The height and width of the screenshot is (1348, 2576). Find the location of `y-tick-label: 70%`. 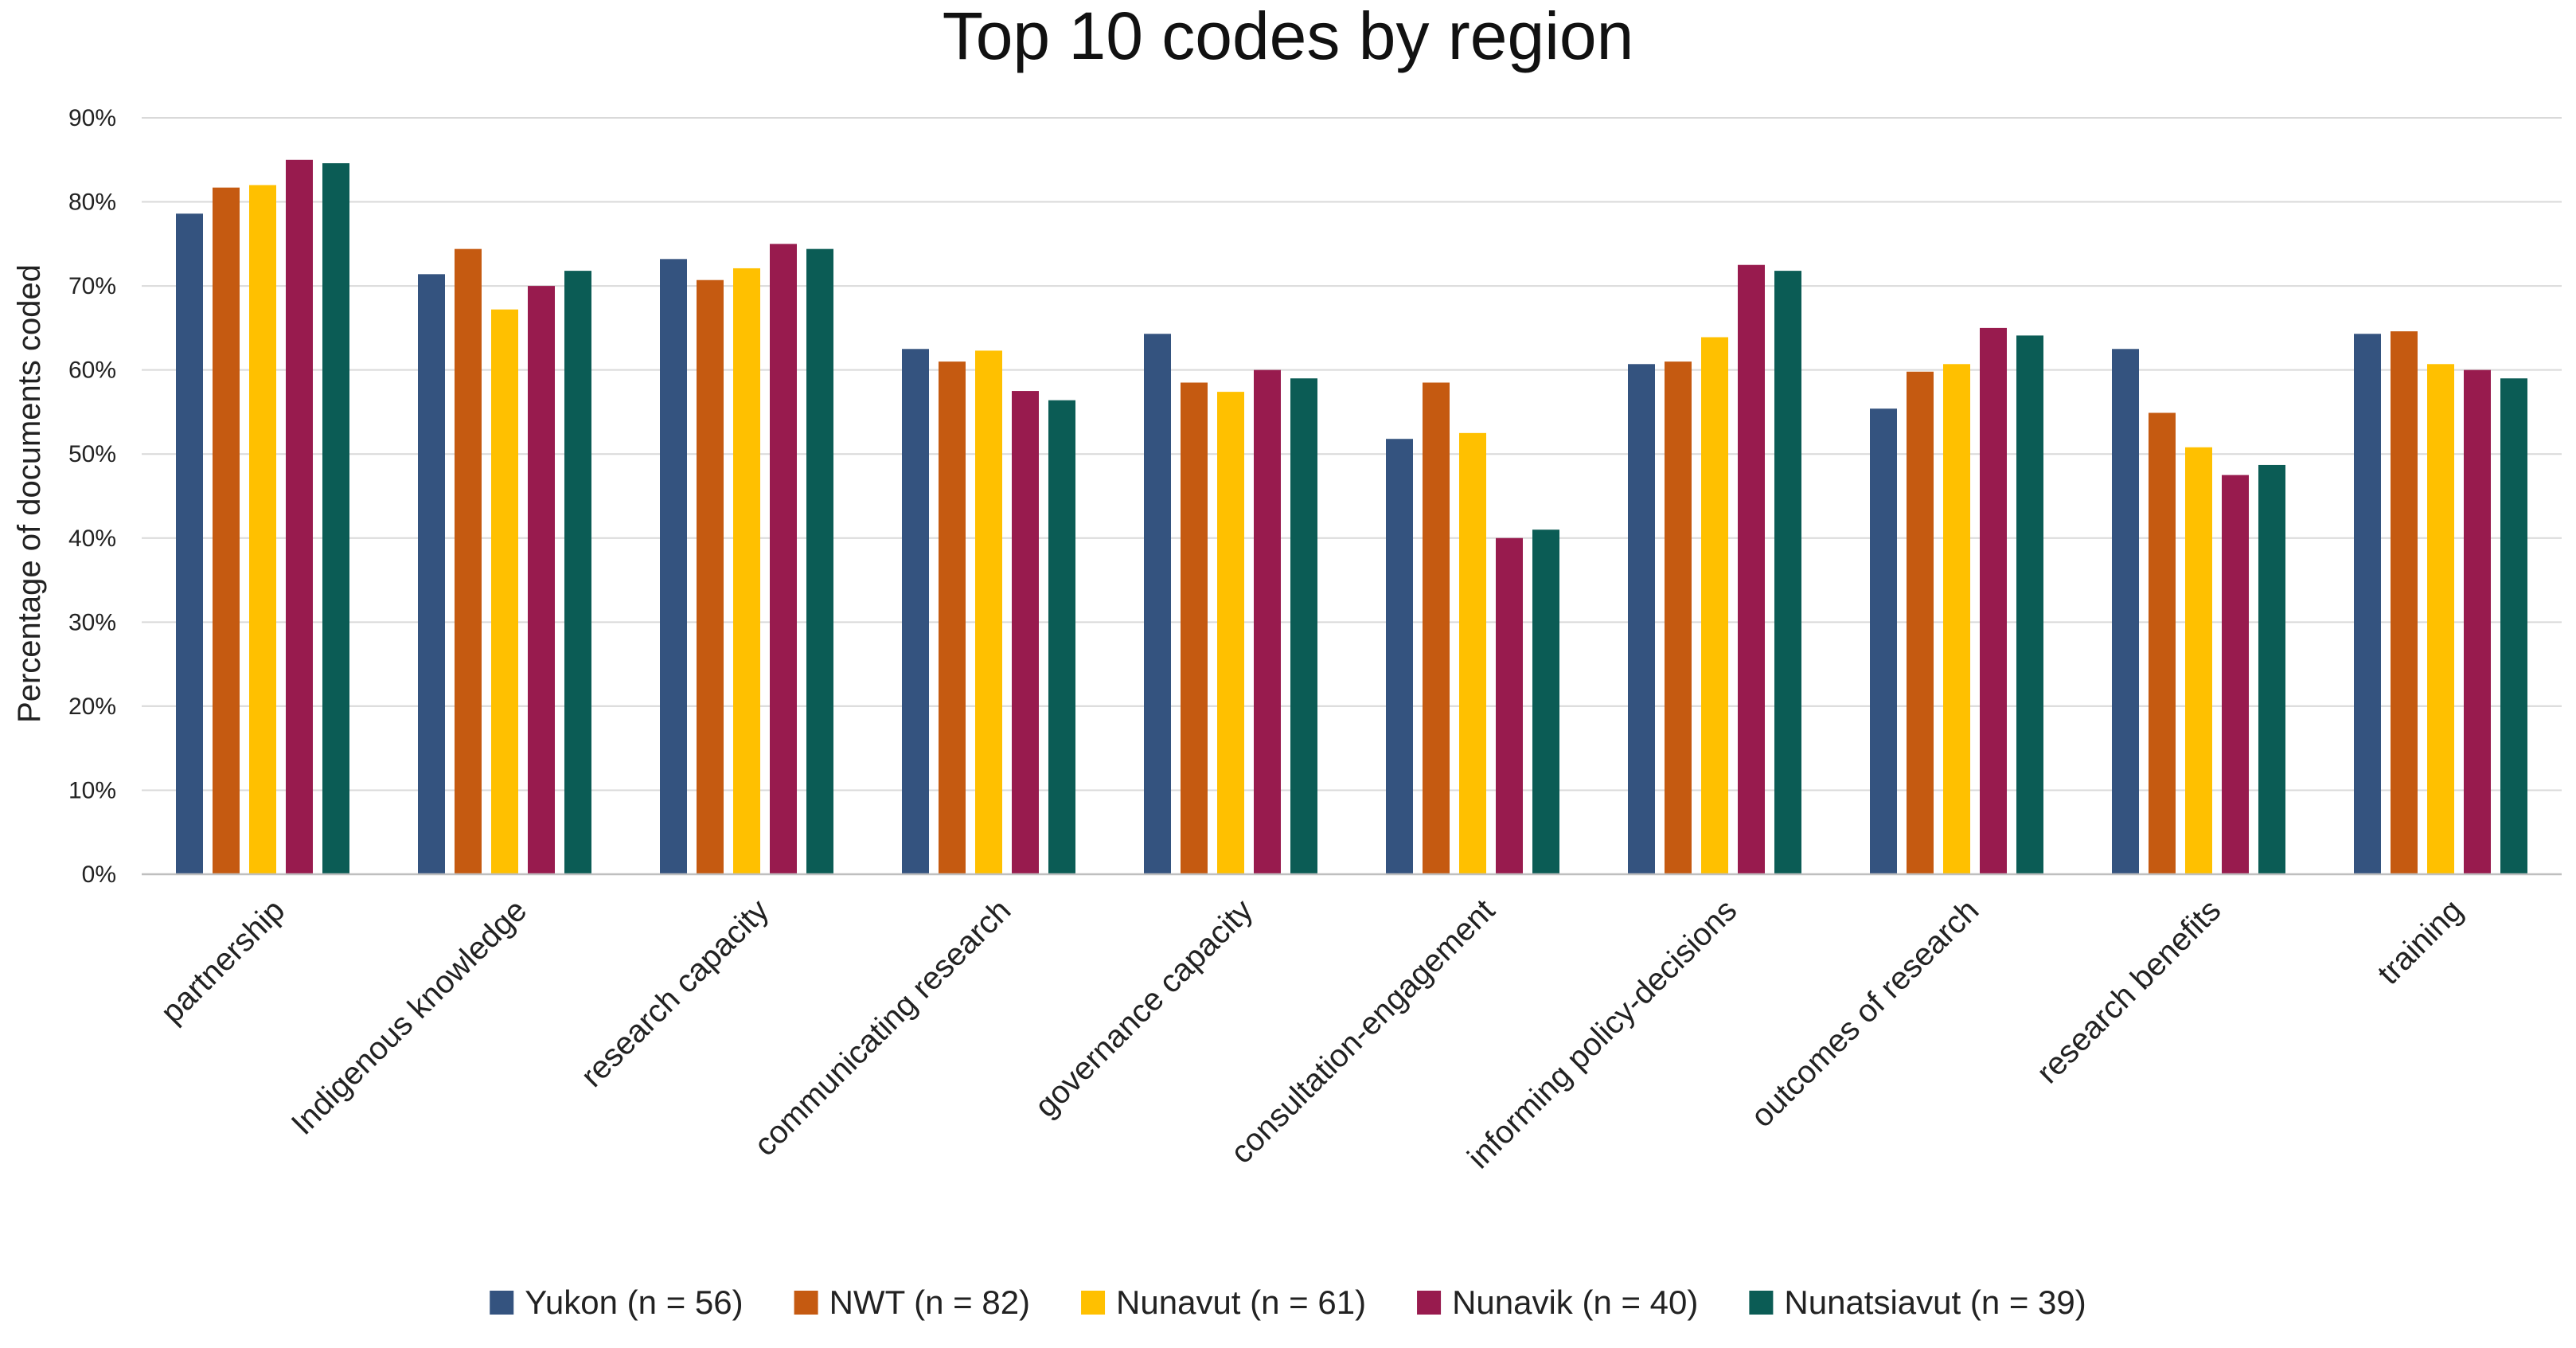

y-tick-label: 70% is located at coordinates (92, 286).